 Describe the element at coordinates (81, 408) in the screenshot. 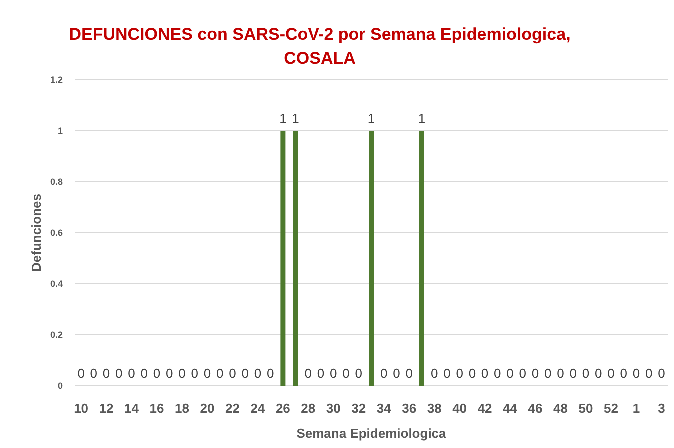

I see `x-tick-label: 10` at that location.